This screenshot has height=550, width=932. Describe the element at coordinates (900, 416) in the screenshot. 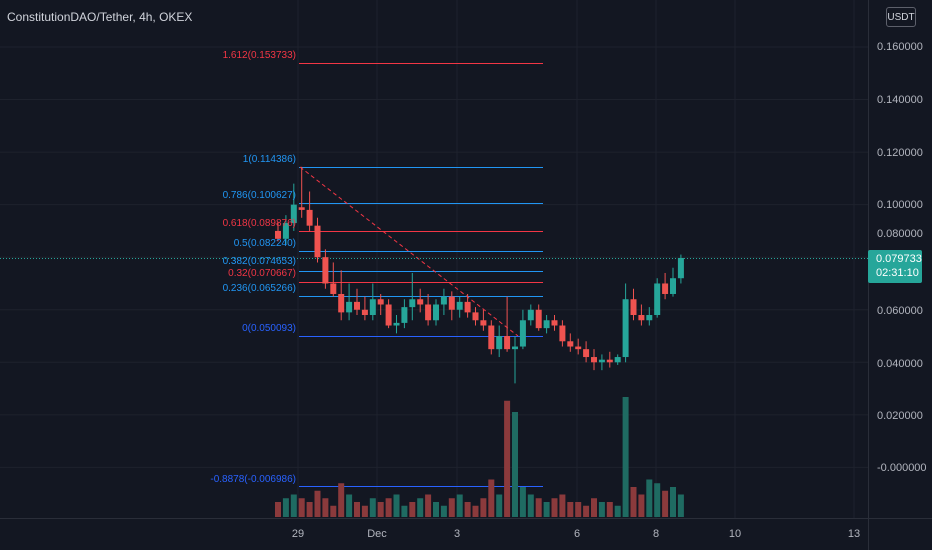

I see `price-tick-label: 0.020000` at that location.